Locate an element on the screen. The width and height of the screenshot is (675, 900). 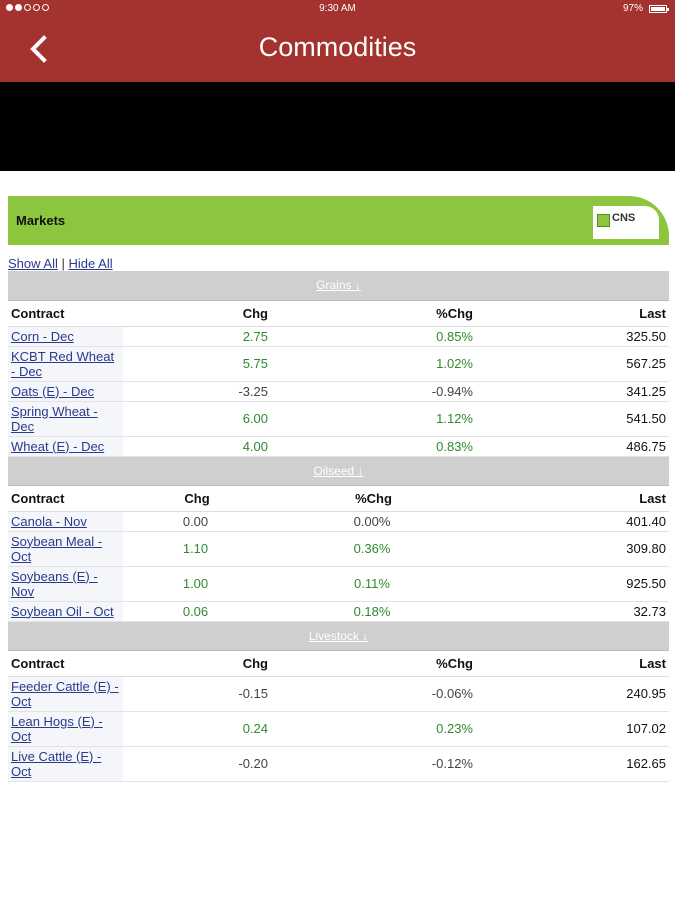
contract-link: Corn - Dec is located at coordinates (42, 336).